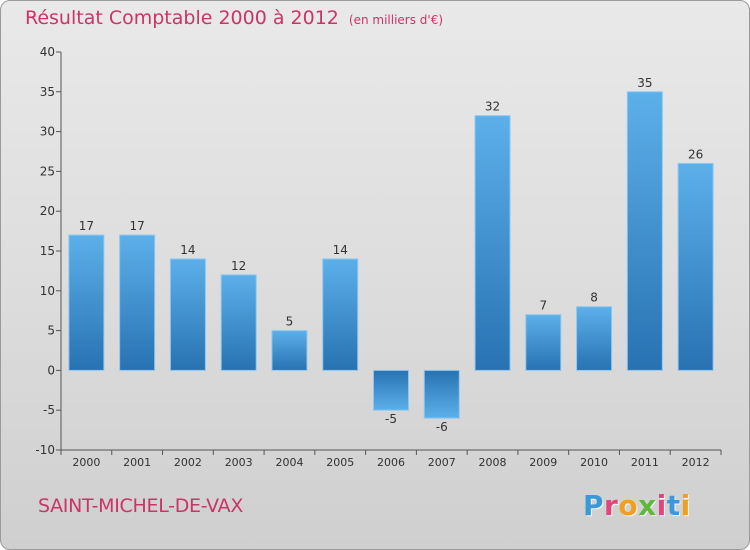 The image size is (750, 550). Describe the element at coordinates (137, 226) in the screenshot. I see `data-label-2001: 17` at that location.